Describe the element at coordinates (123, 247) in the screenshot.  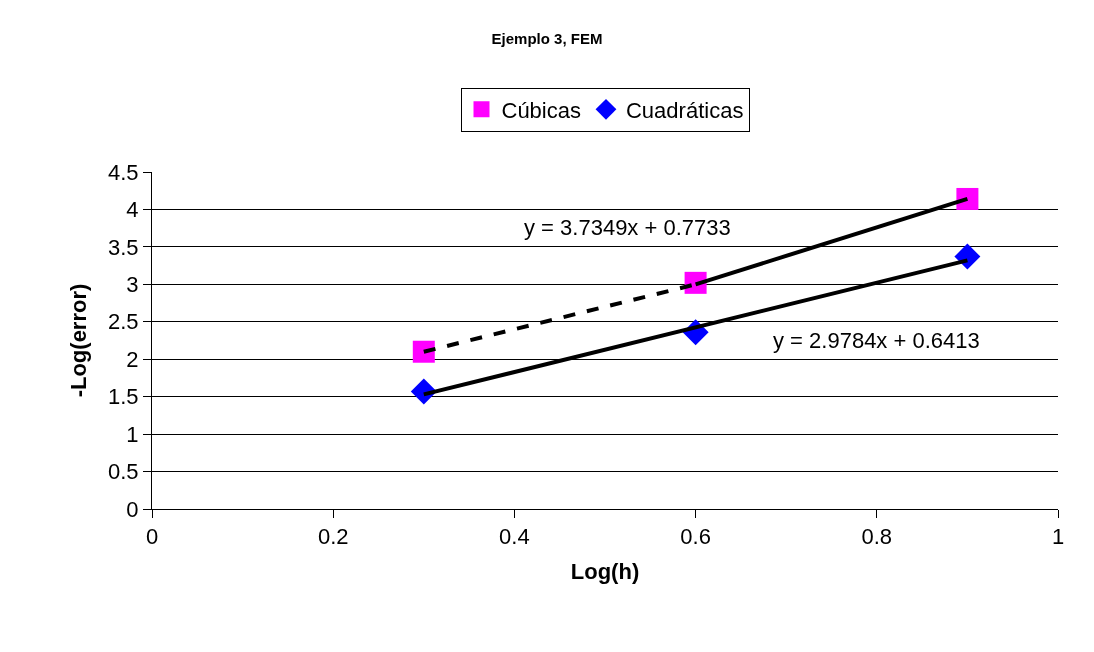
I see `y-tick-label: 3.5` at that location.